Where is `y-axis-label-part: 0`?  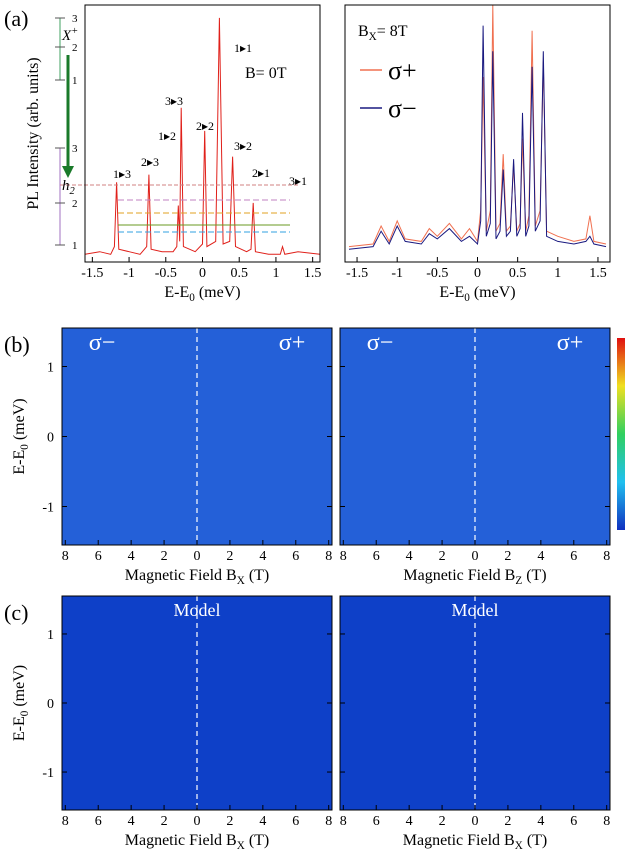
y-axis-label-part: 0 is located at coordinates (25, 713).